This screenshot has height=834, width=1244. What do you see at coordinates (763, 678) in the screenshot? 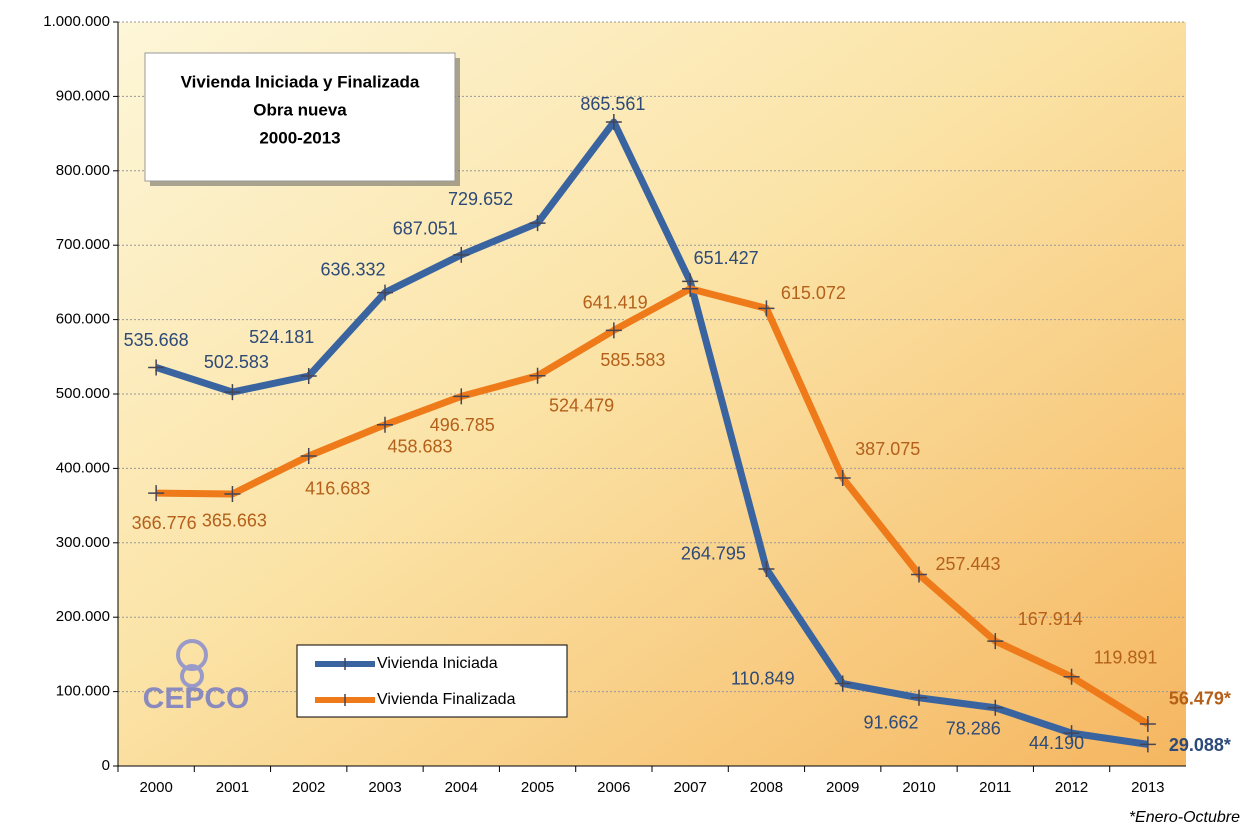
I see `value-label: 110.849` at bounding box center [763, 678].